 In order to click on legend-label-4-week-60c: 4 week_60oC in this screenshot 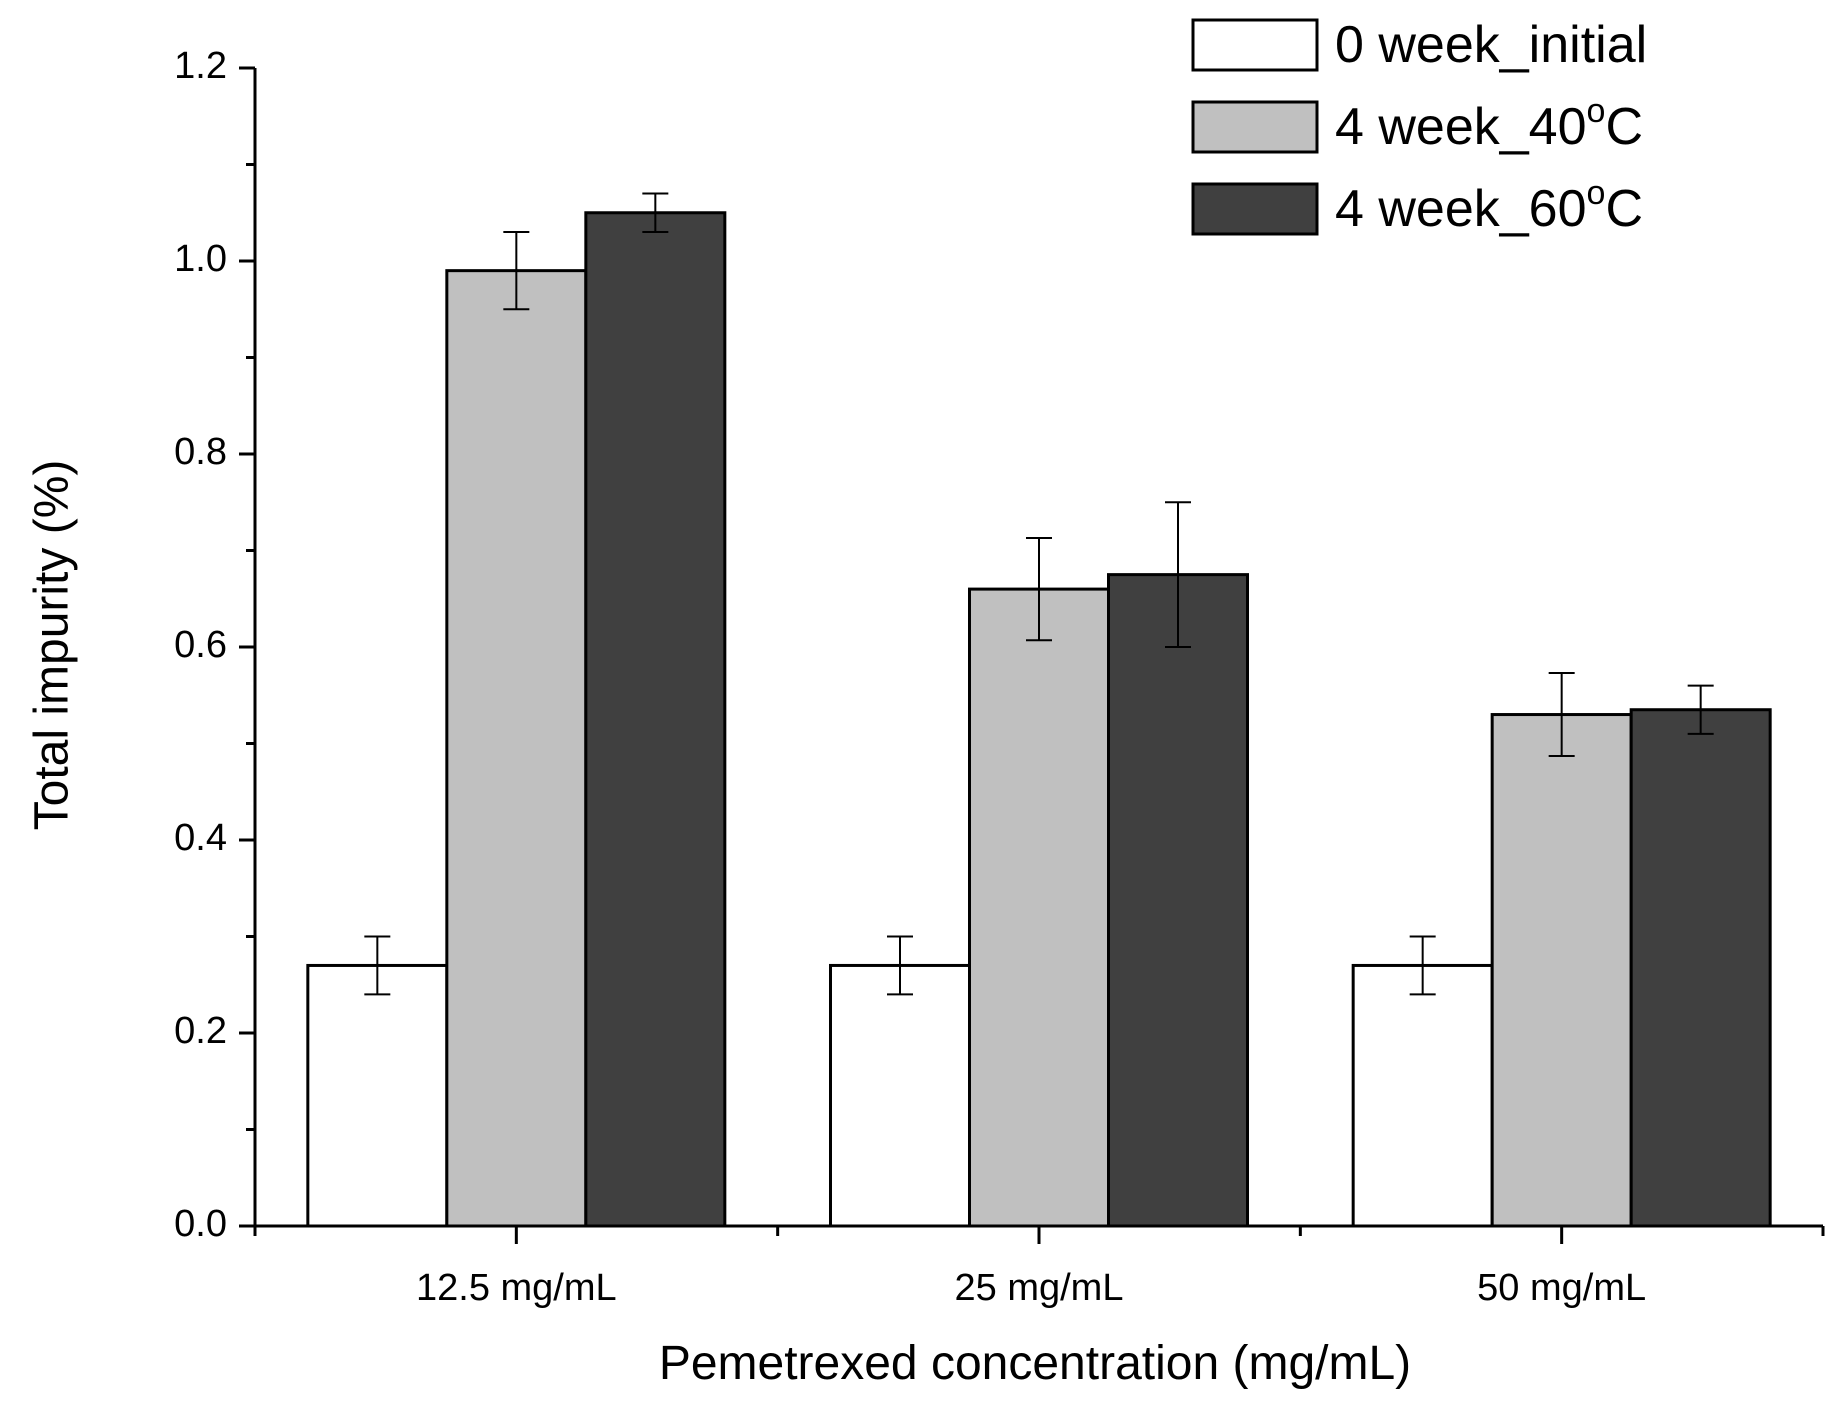, I will do `click(1489, 206)`.